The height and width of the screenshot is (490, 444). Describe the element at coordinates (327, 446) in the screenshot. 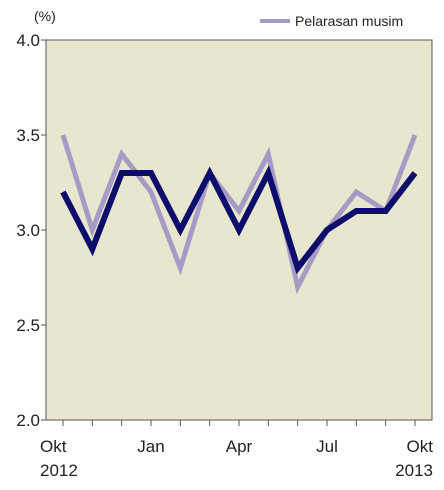

I see `x-tick-label: Jul` at that location.